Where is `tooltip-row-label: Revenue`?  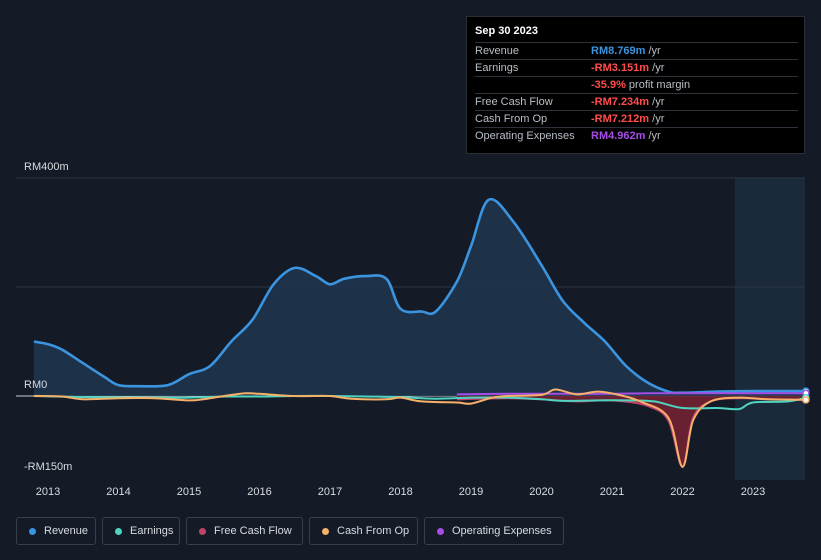
tooltip-row-label: Revenue is located at coordinates (497, 51).